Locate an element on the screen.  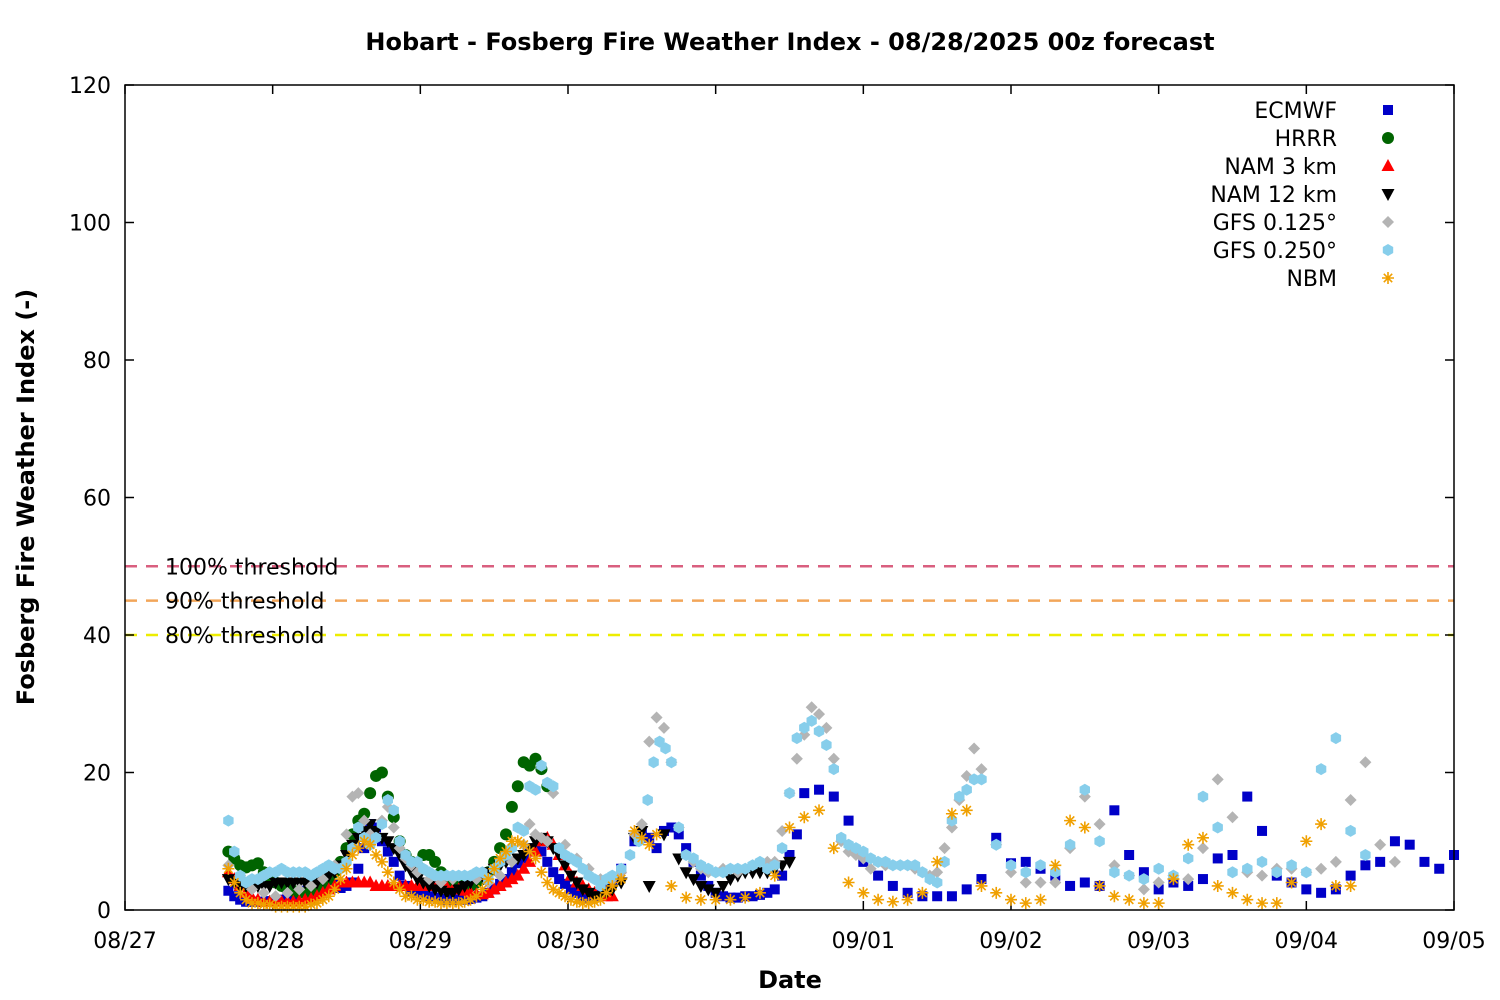
y-tick-label: 40 is located at coordinates (97, 636).